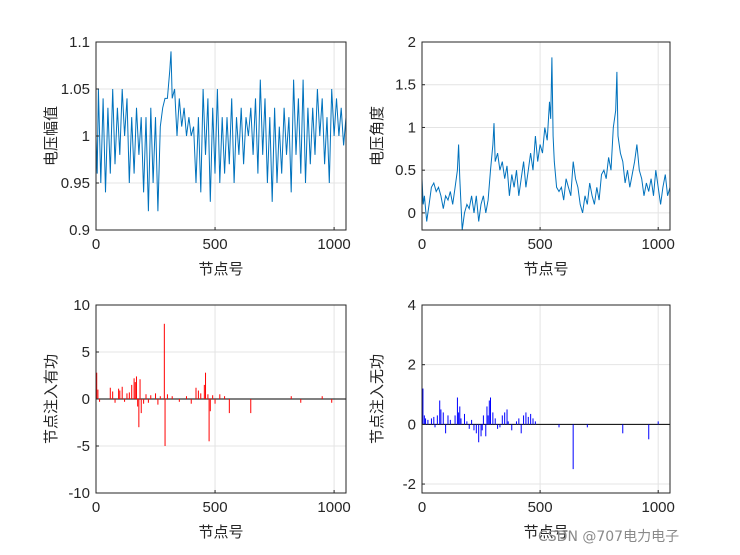 The height and width of the screenshot is (555, 740). I want to click on watermark: CSDN @707电力电子, so click(608, 537).